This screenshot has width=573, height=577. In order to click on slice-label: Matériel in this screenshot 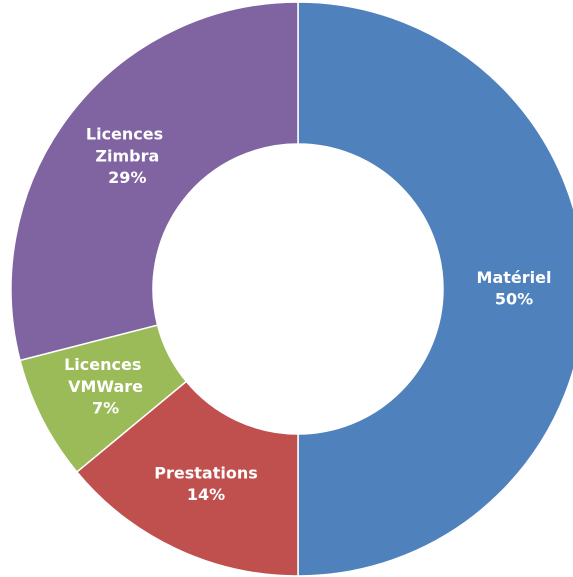, I will do `click(514, 277)`.